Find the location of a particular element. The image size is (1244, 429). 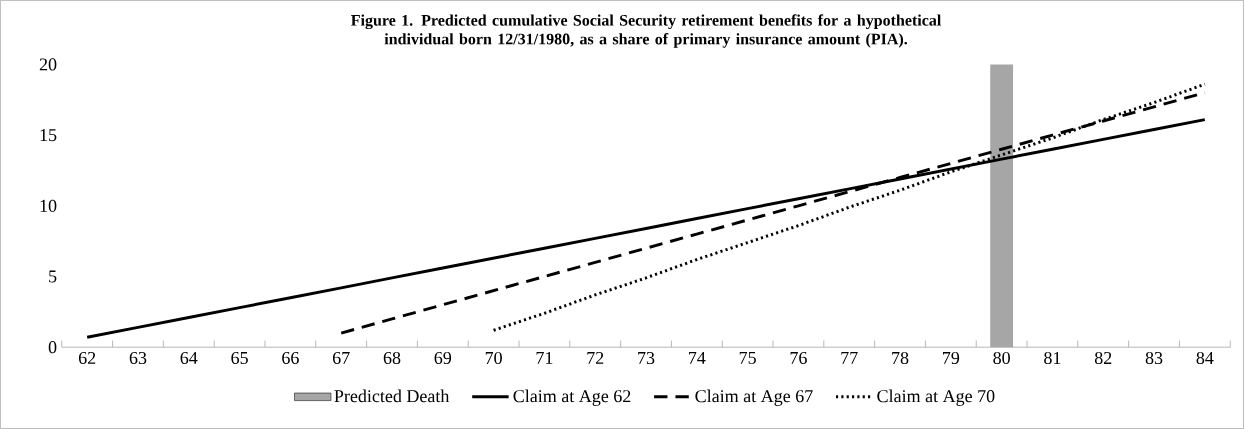

legend-label: Predicted Death is located at coordinates (392, 396).